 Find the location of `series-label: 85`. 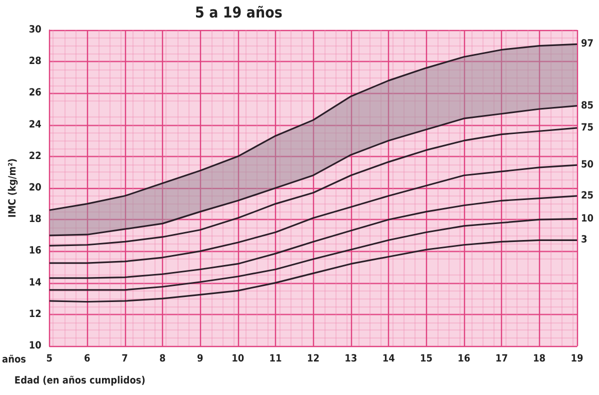

series-label: 85 is located at coordinates (587, 106).